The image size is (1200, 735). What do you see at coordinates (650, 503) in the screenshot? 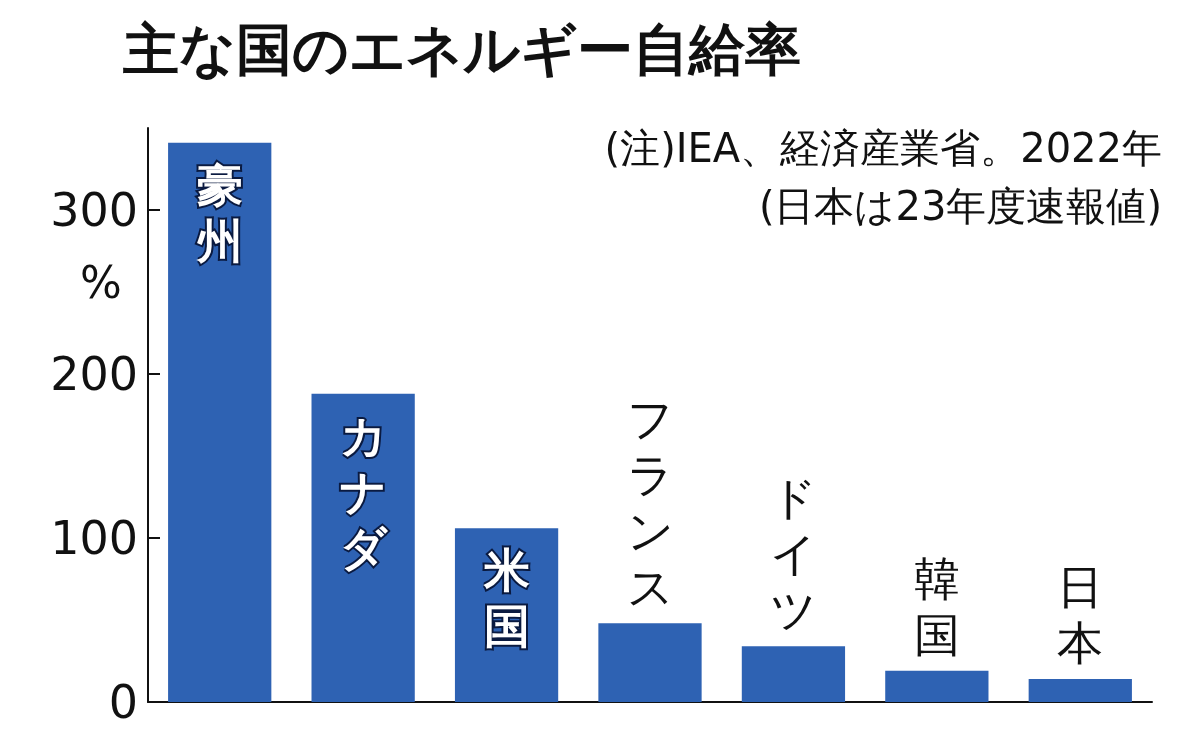
I see `x-tick-label: フランス` at bounding box center [650, 503].